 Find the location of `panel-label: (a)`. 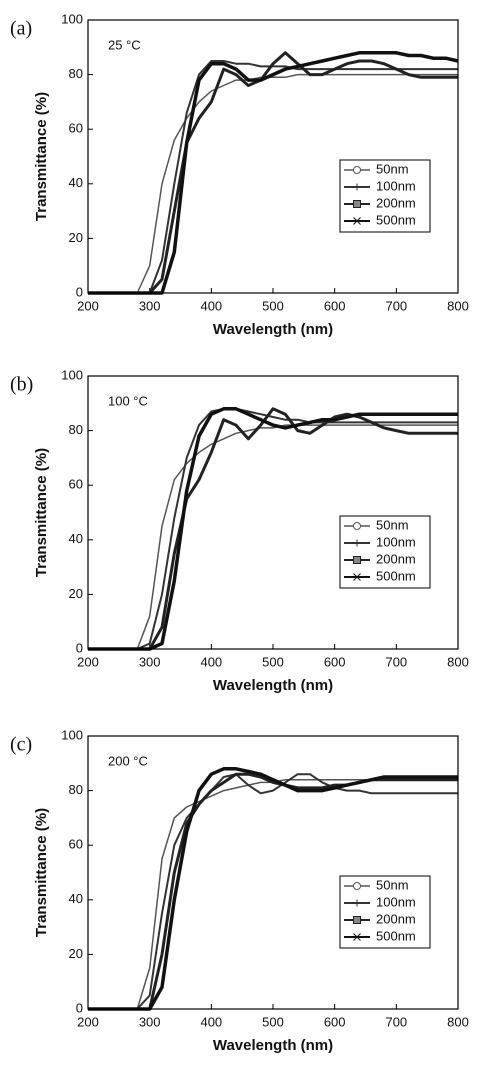

panel-label: (a) is located at coordinates (21, 29).